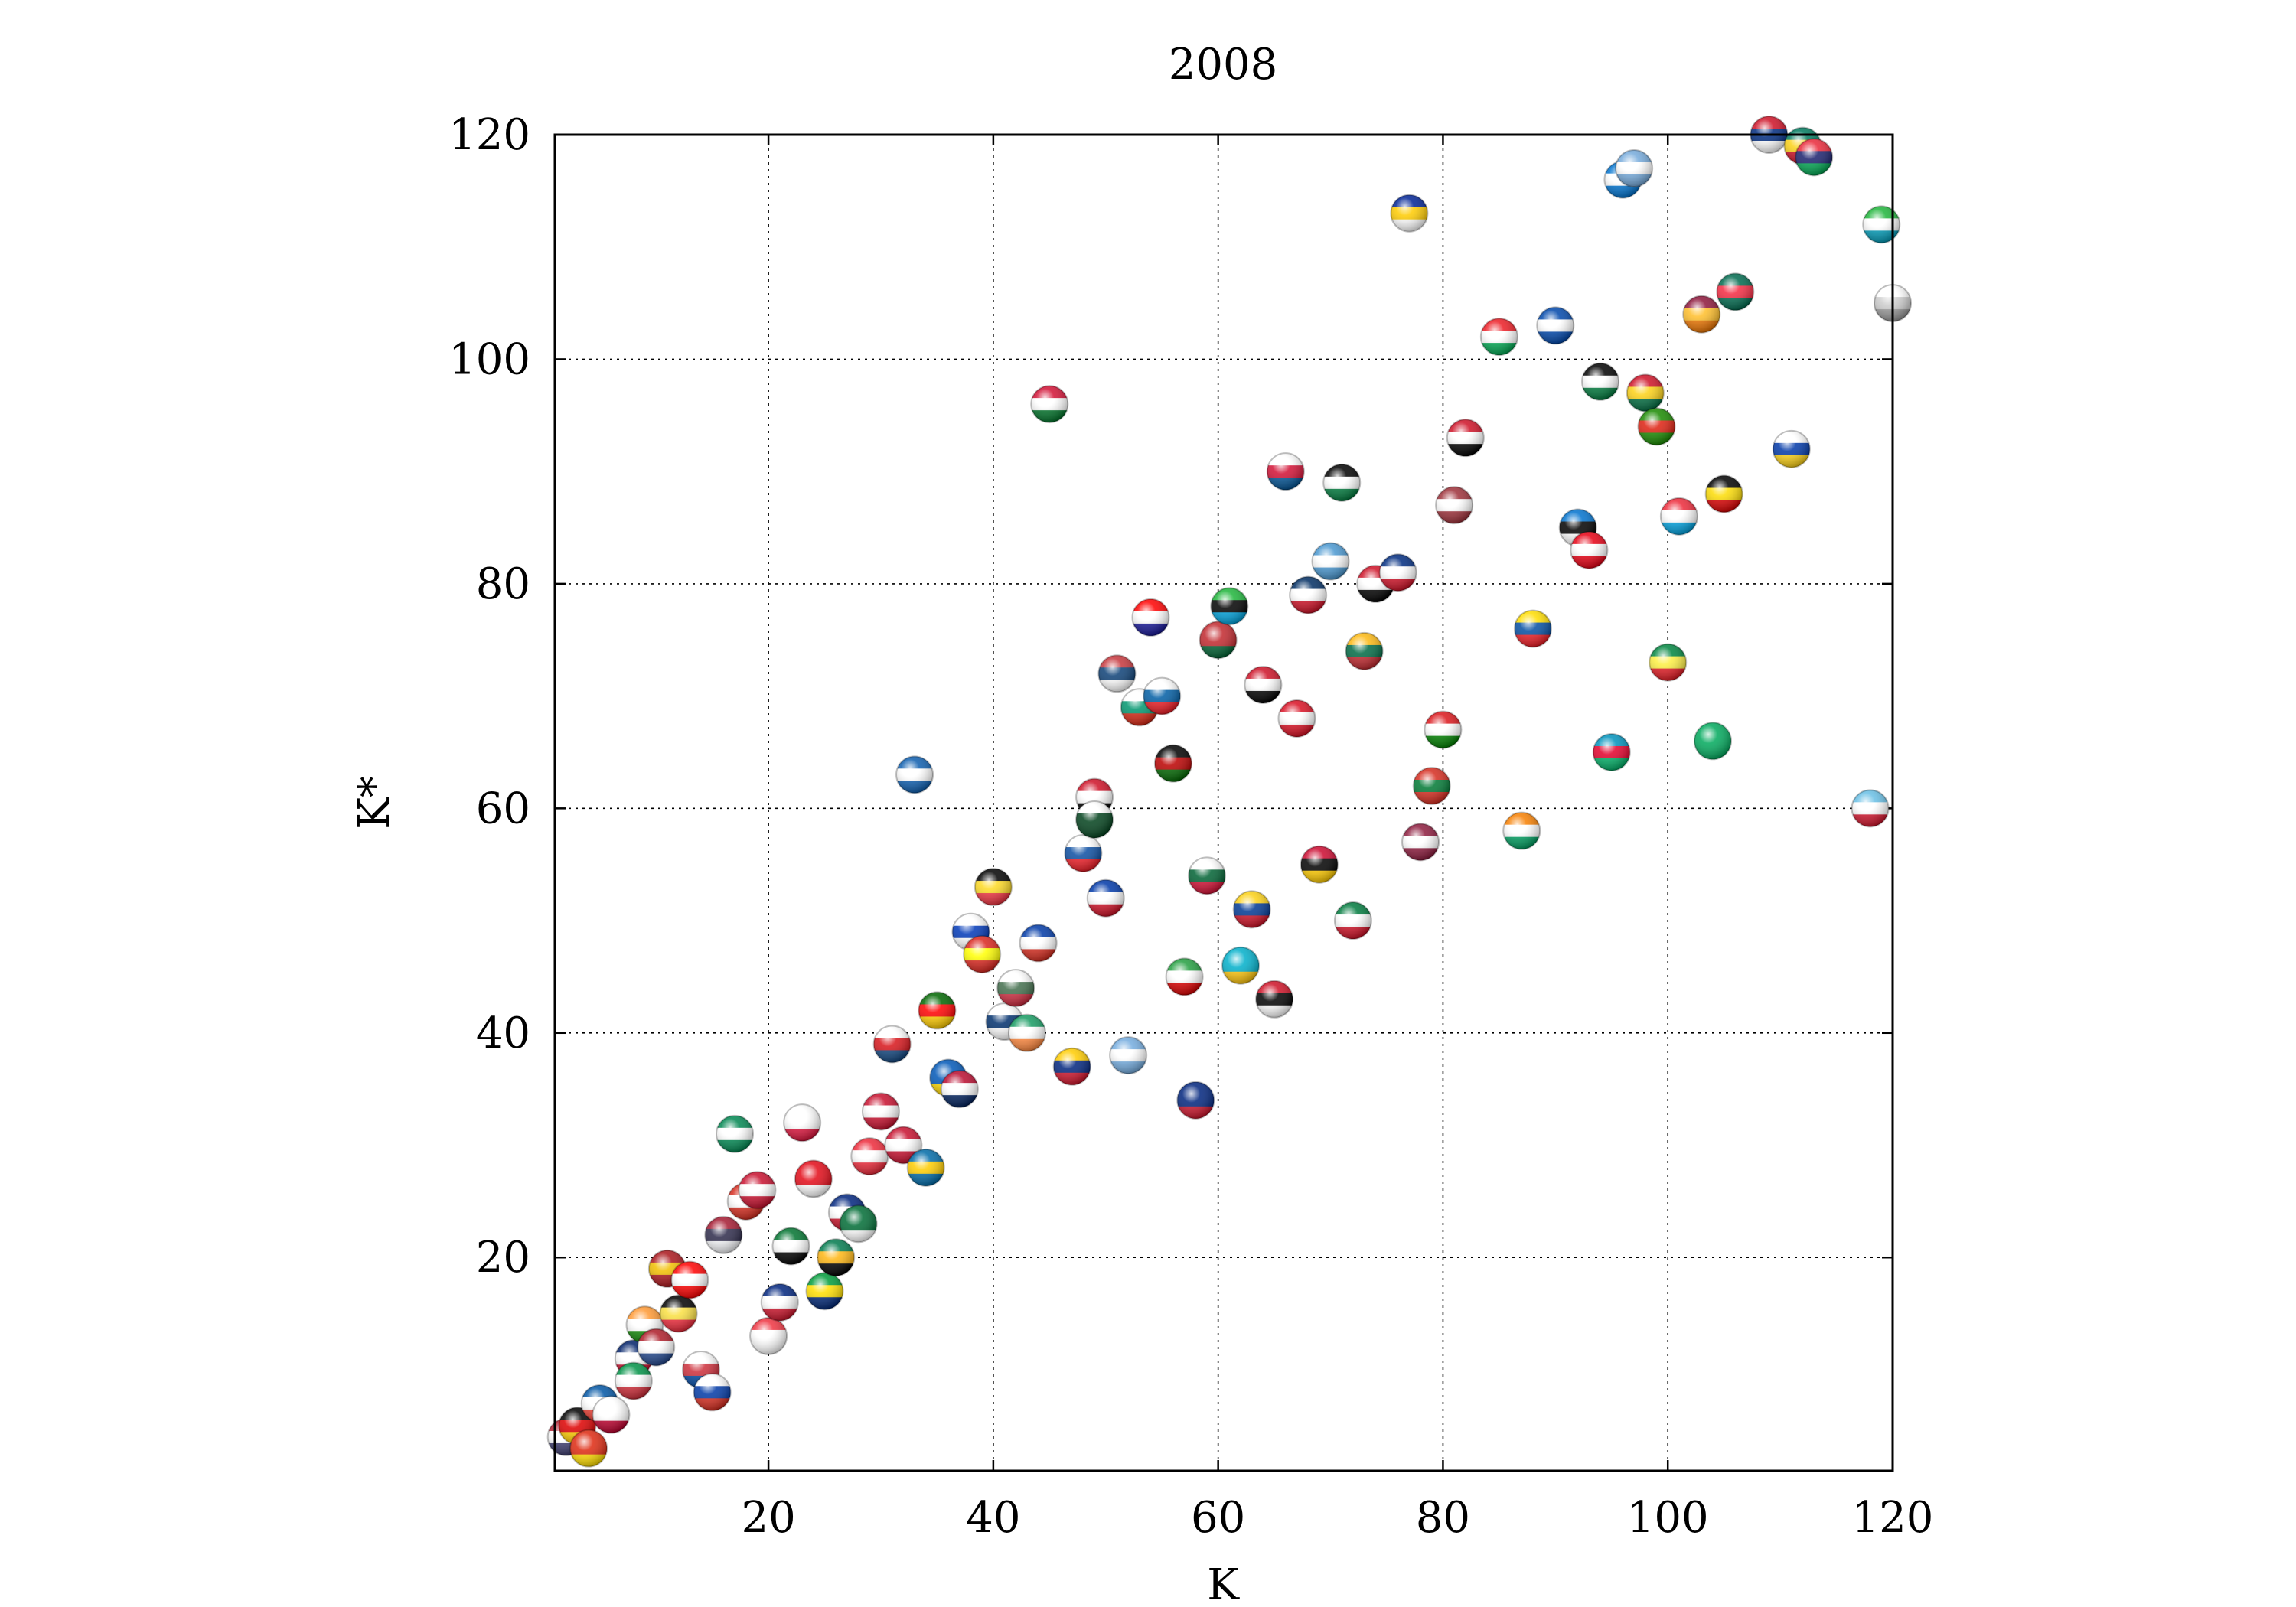 Image resolution: width=2296 pixels, height=1607 pixels. Describe the element at coordinates (1218, 1518) in the screenshot. I see `x-tick-label: 60` at that location.